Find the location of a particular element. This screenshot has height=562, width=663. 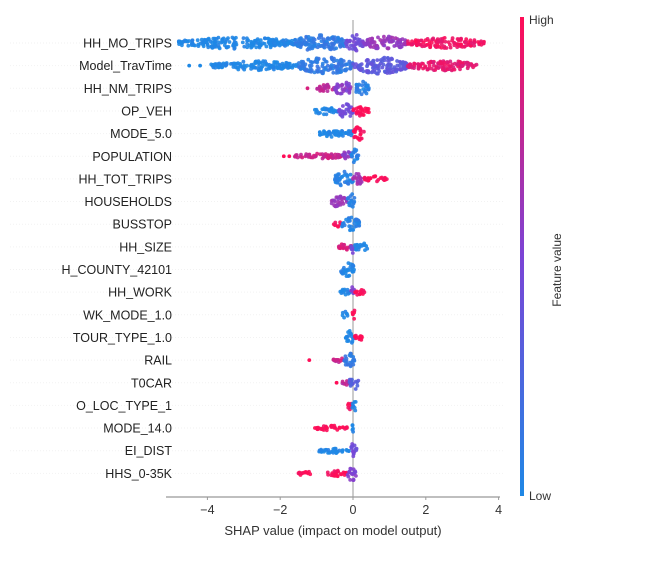

feature-label: HOUSEHOLDS is located at coordinates (128, 202).